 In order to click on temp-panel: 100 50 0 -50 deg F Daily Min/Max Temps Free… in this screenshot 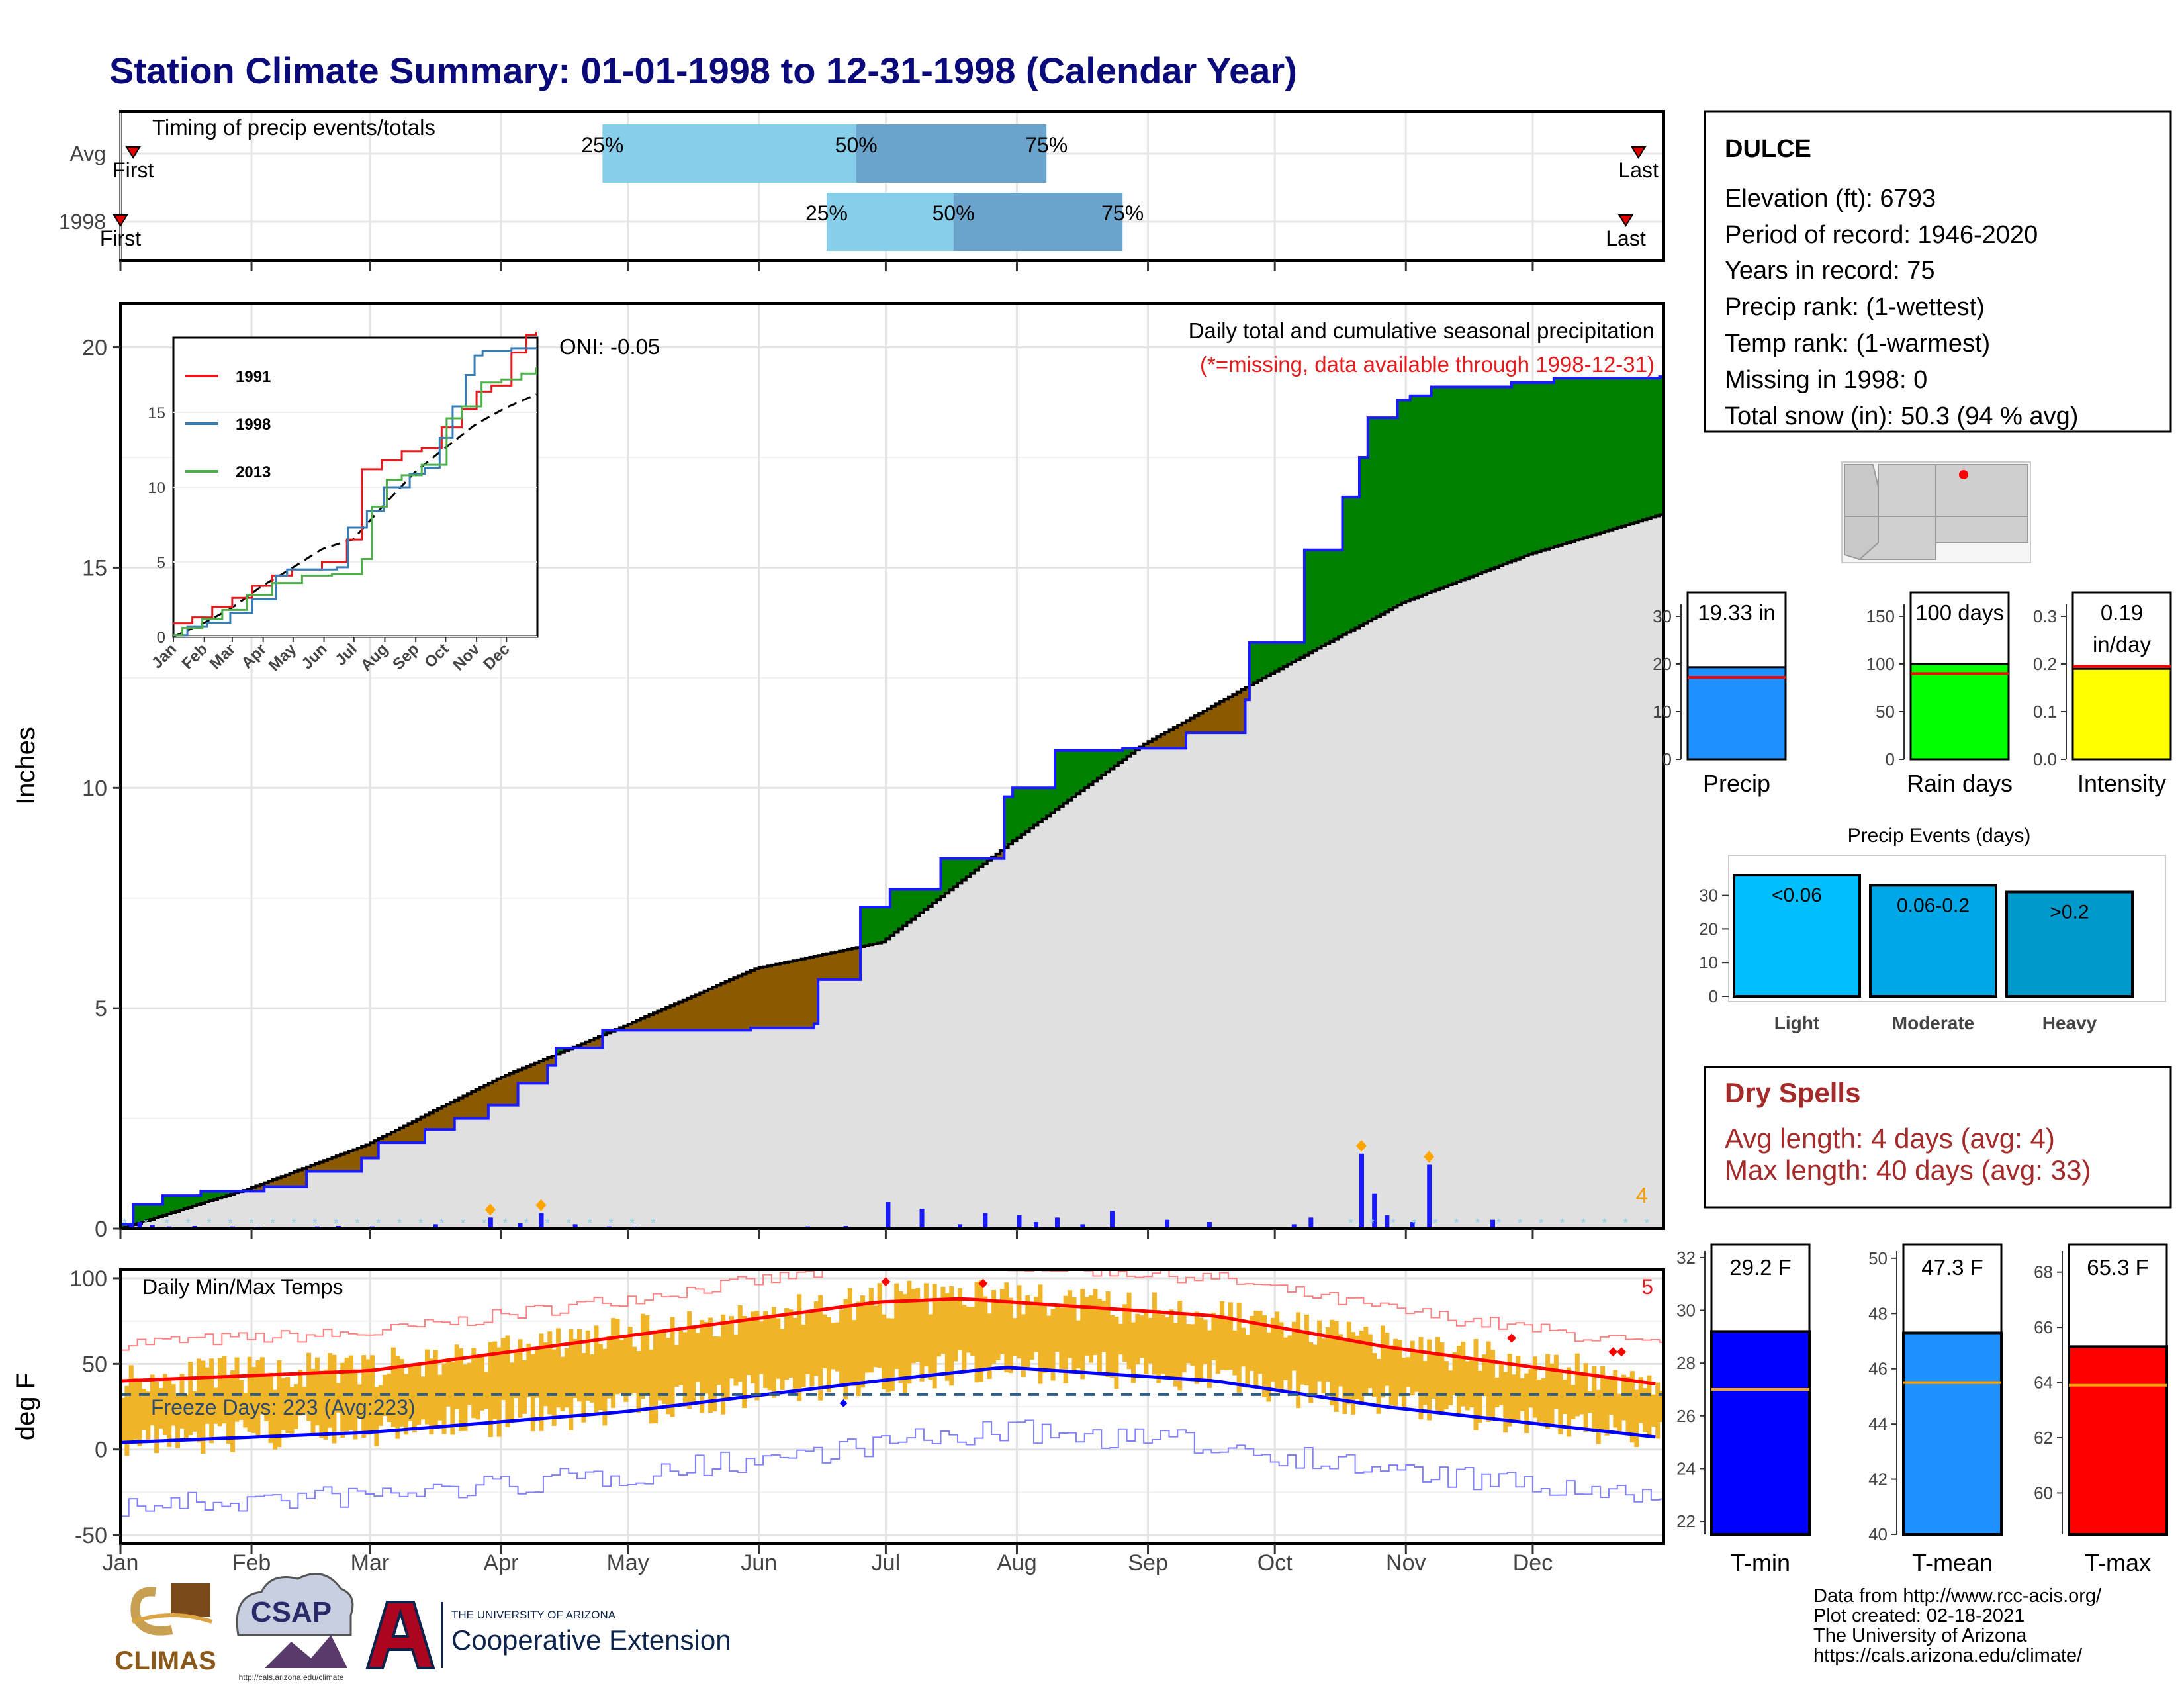, I will do `click(838, 1420)`.